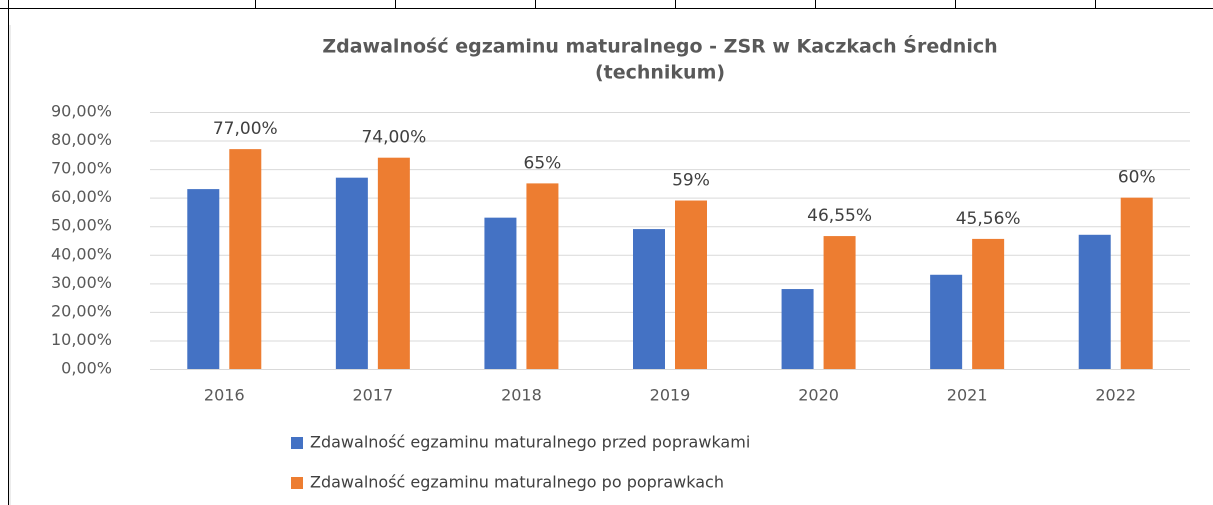  I want to click on x-tick-label: 2021, so click(967, 395).